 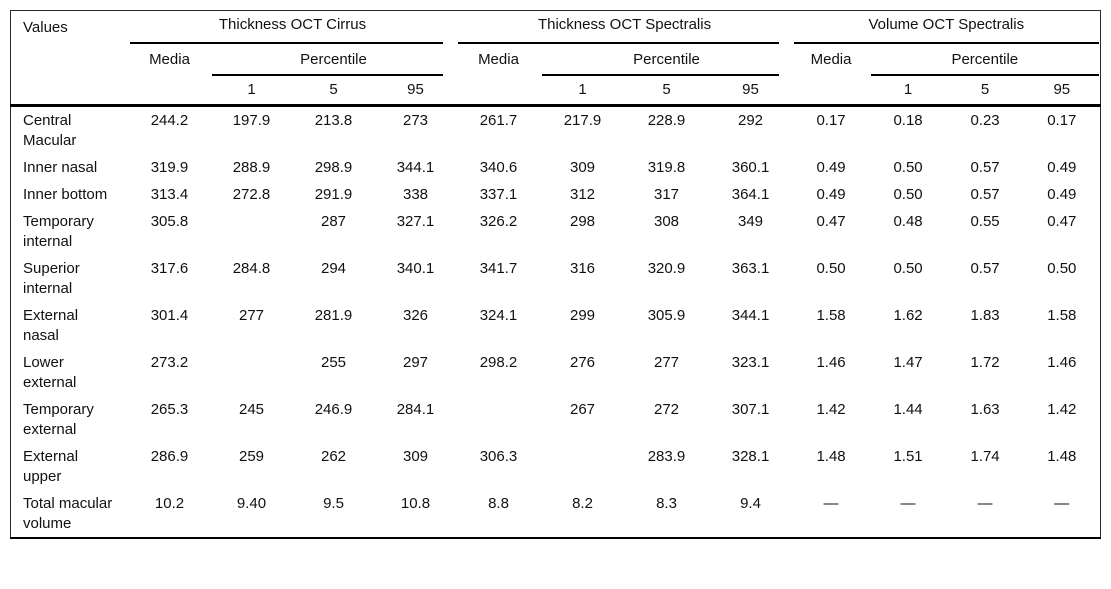 I want to click on header-row-percentile-values: 1 5 95 1 5 95 1 5 95, so click(x=556, y=91).